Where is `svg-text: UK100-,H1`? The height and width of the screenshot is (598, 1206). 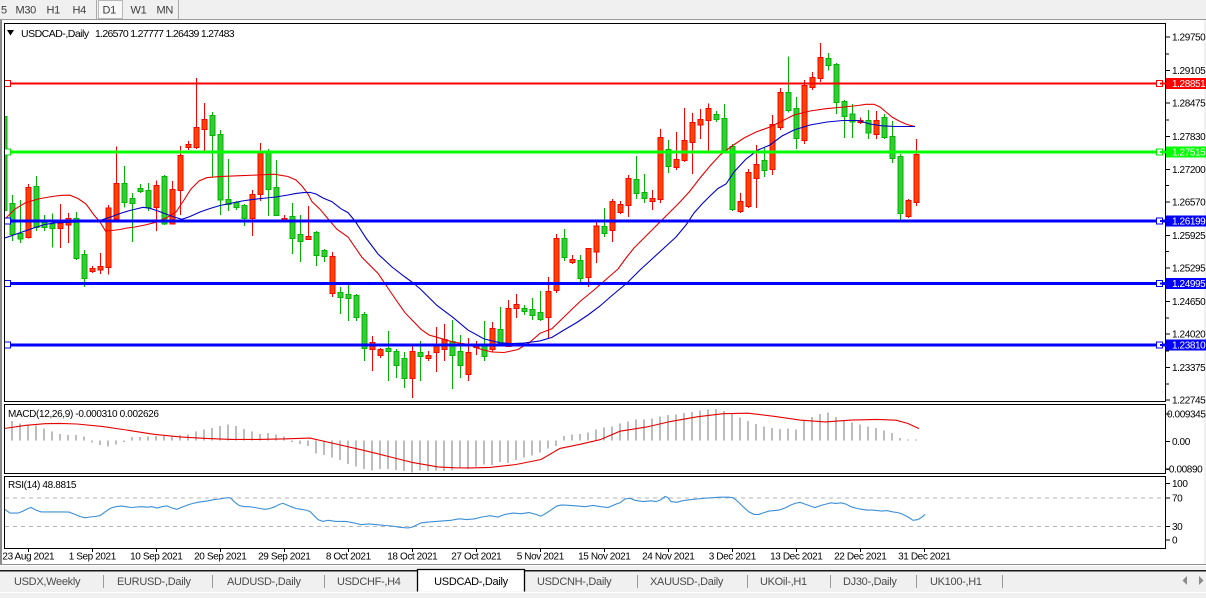
svg-text: UK100-,H1 is located at coordinates (956, 582).